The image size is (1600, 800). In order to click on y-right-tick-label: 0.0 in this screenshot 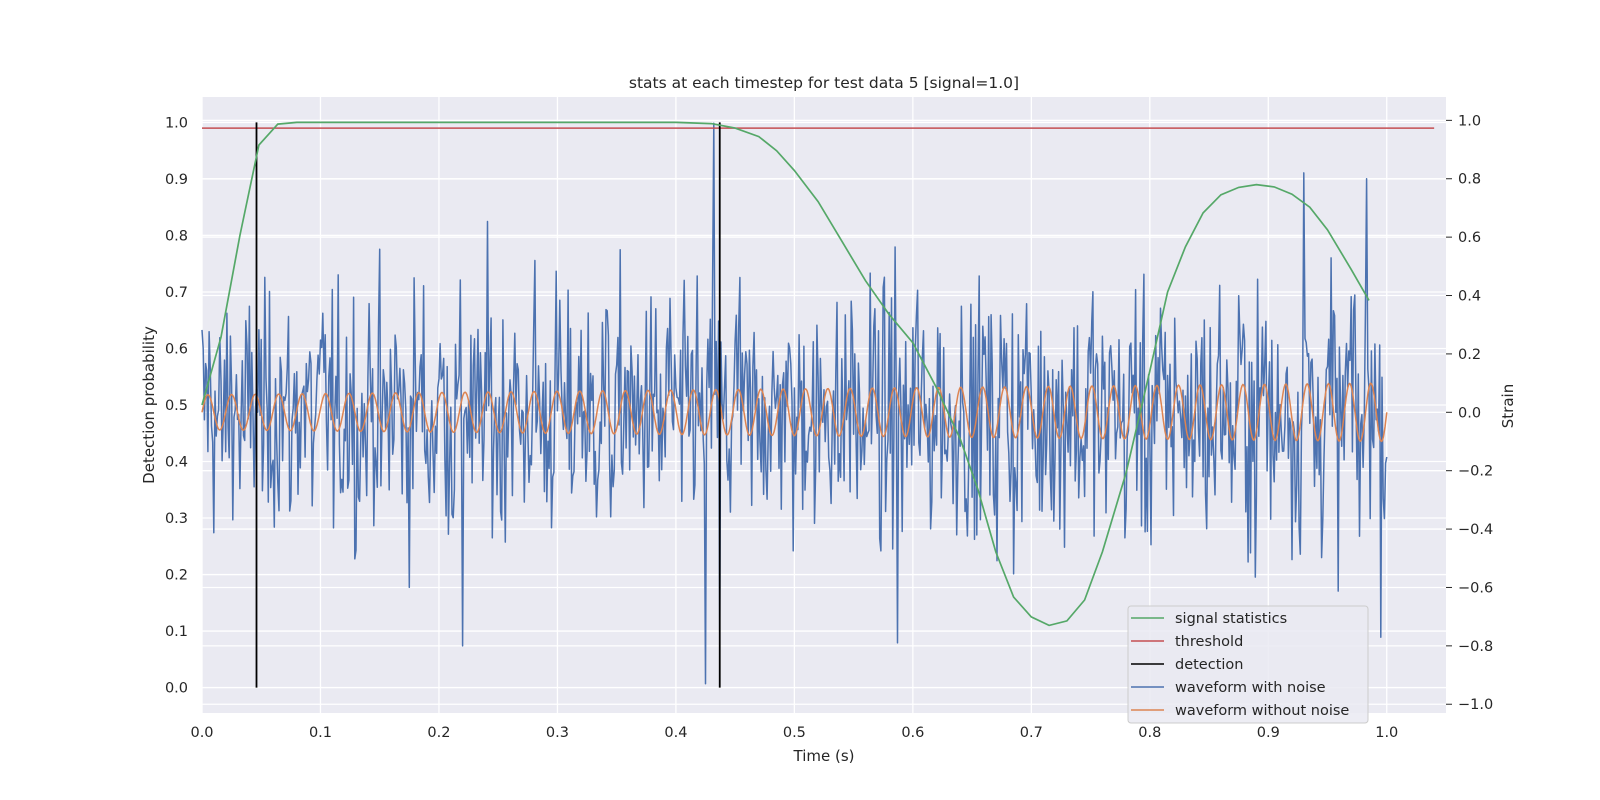, I will do `click(1469, 413)`.